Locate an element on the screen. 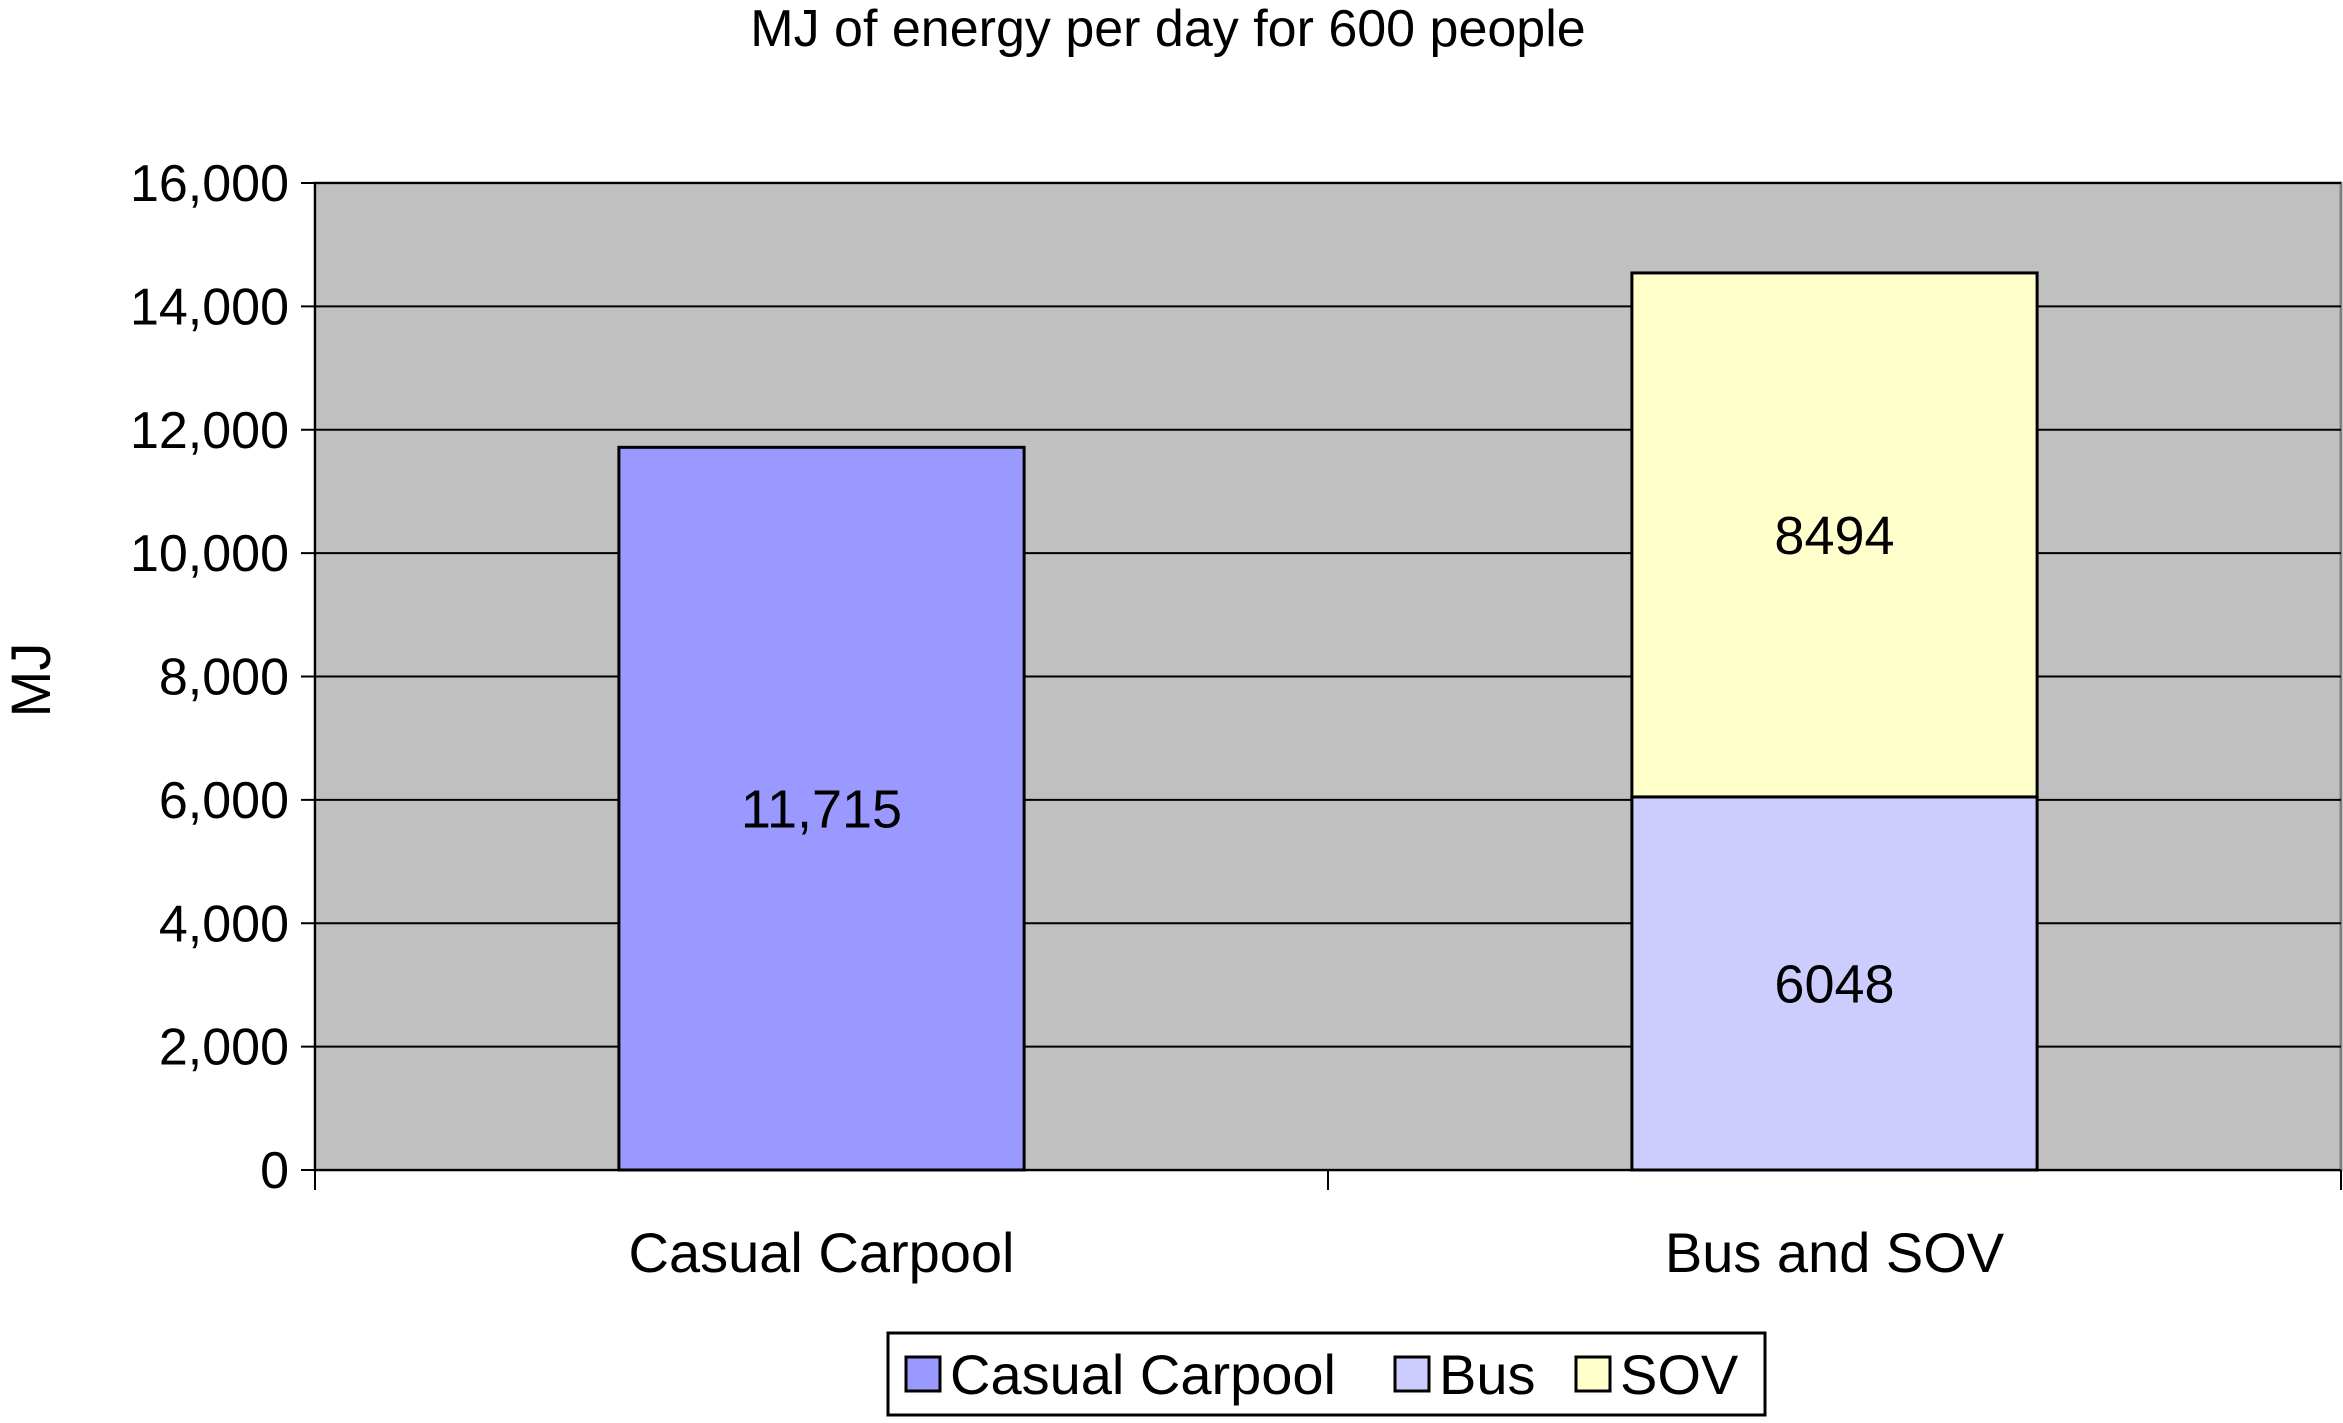  legend-label: Bus is located at coordinates (1487, 1374).